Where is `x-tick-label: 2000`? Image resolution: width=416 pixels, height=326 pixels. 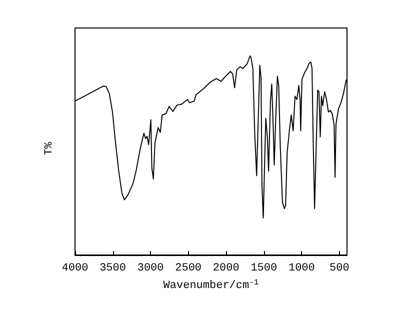
x-tick-label: 2000 is located at coordinates (226, 268).